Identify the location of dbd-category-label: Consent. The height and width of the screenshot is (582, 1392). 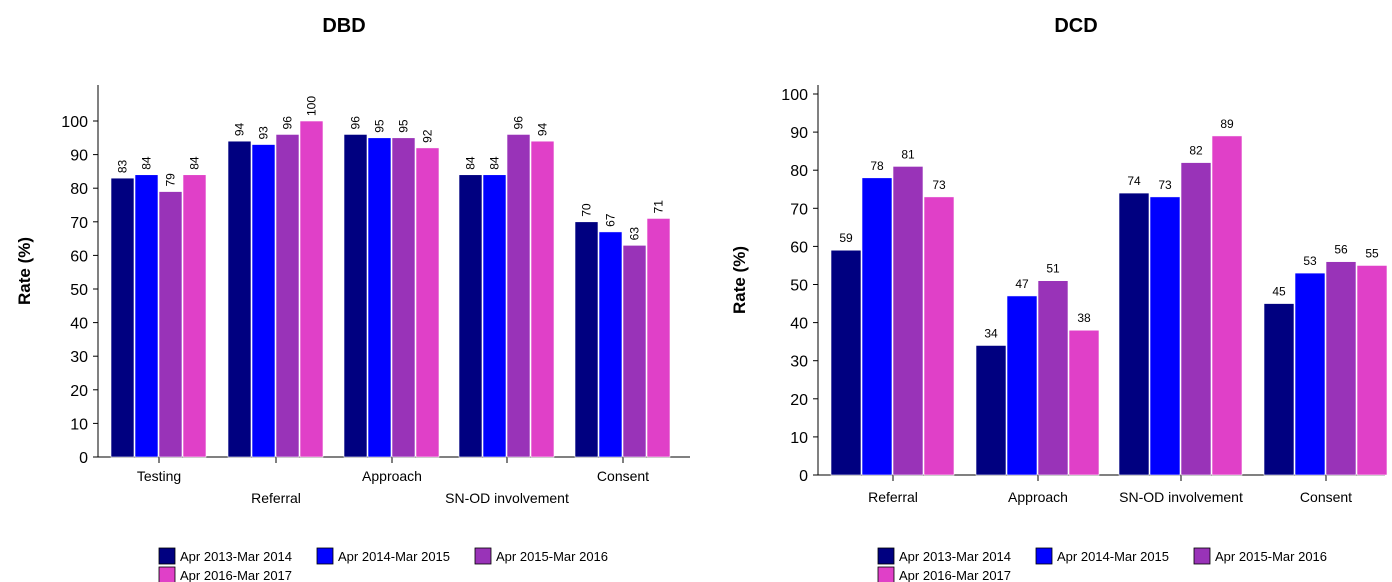
(623, 476).